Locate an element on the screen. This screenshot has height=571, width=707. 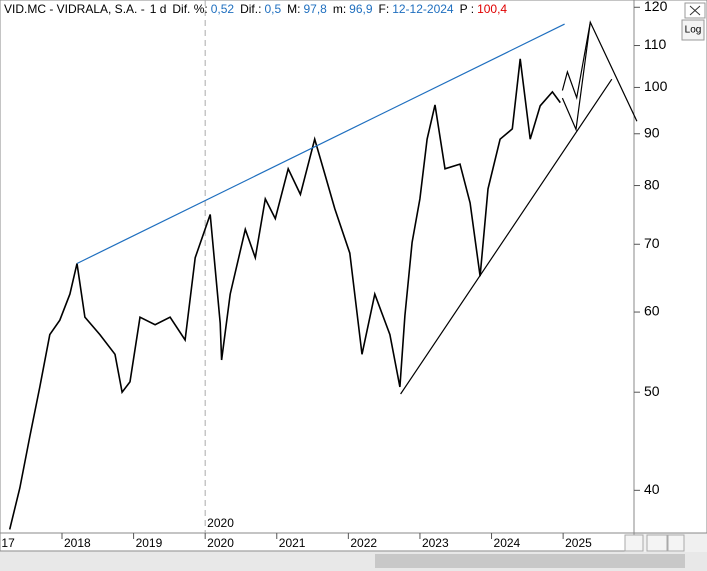
close-icon is located at coordinates (695, 10).